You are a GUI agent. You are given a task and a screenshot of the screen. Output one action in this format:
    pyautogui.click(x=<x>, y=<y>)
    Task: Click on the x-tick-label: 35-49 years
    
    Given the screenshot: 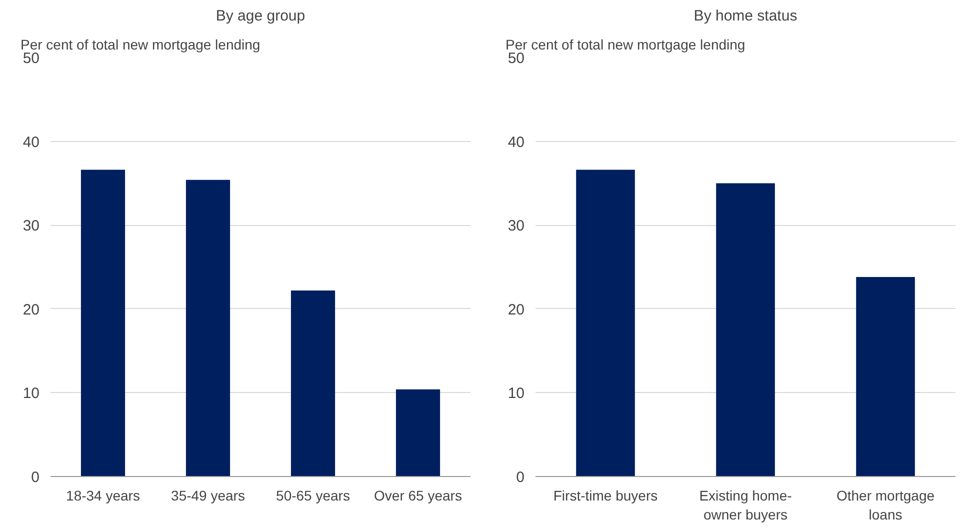 What is the action you would take?
    pyautogui.click(x=208, y=496)
    